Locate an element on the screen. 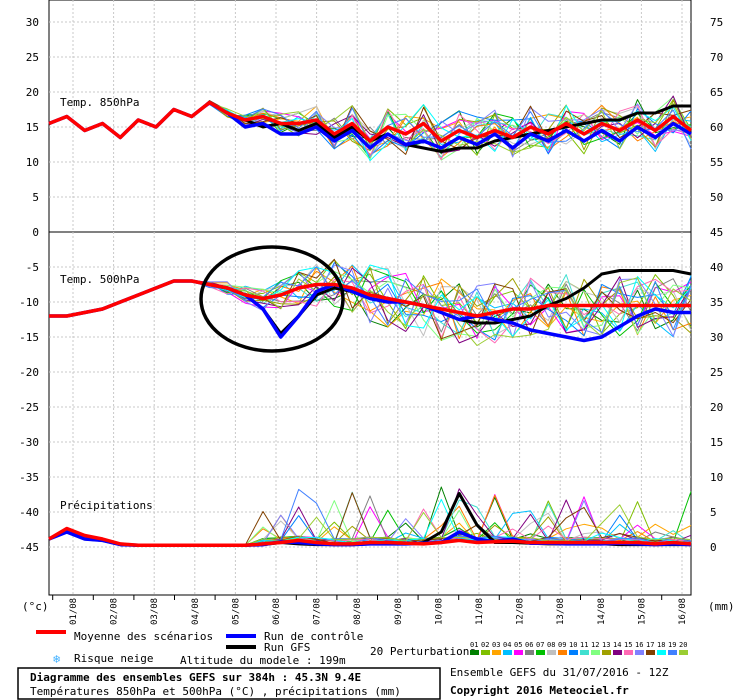 The width and height of the screenshot is (740, 700). right-tick-label: 5 is located at coordinates (713, 512).